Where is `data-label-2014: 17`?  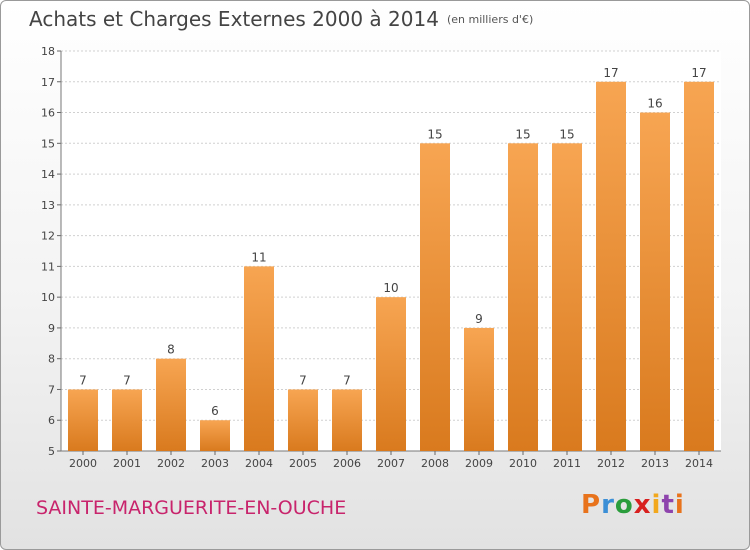 data-label-2014: 17 is located at coordinates (698, 73).